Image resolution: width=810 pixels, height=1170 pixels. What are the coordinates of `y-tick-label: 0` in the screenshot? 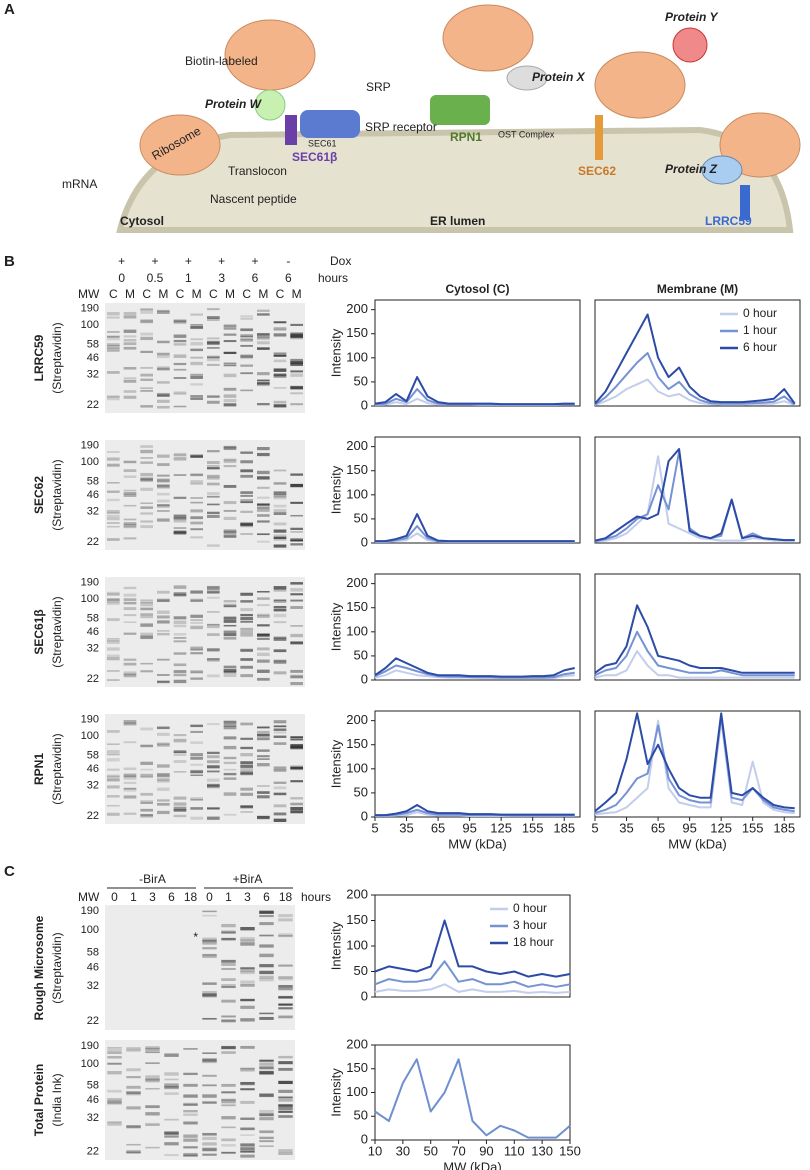 It's located at (364, 678).